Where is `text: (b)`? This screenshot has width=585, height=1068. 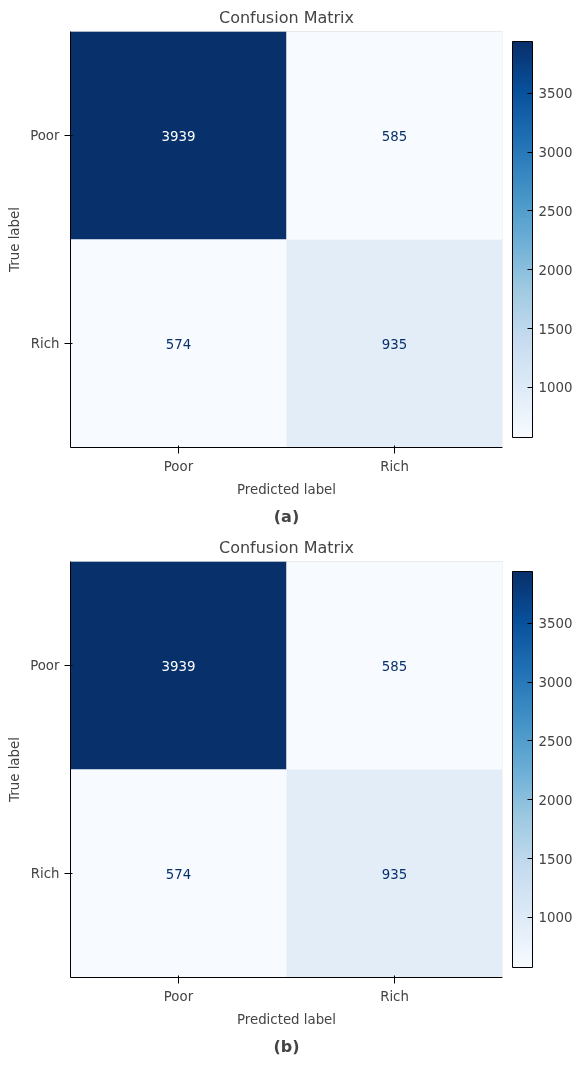 text: (b) is located at coordinates (286, 1046).